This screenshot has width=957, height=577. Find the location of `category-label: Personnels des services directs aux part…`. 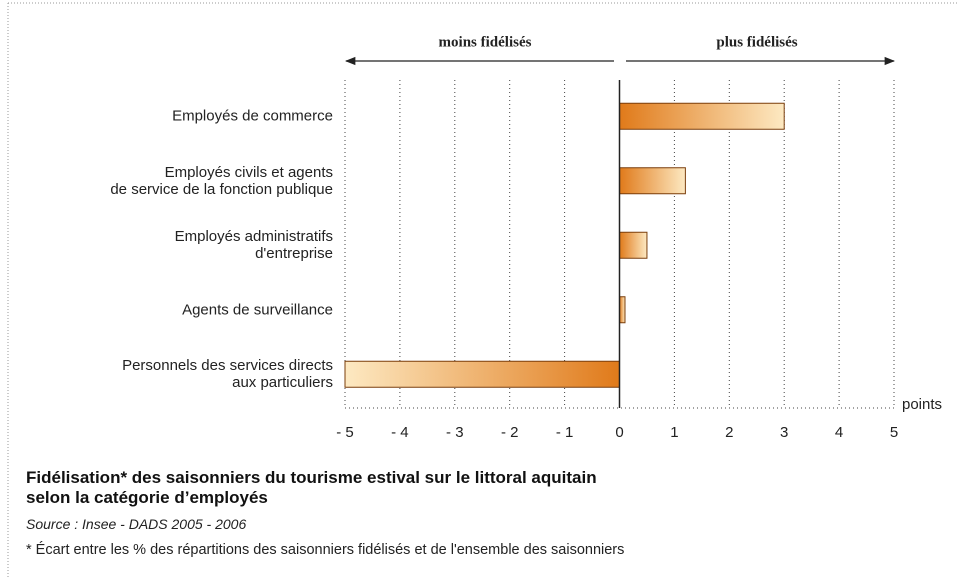

category-label: Personnels des services directs aux part… is located at coordinates (227, 374).